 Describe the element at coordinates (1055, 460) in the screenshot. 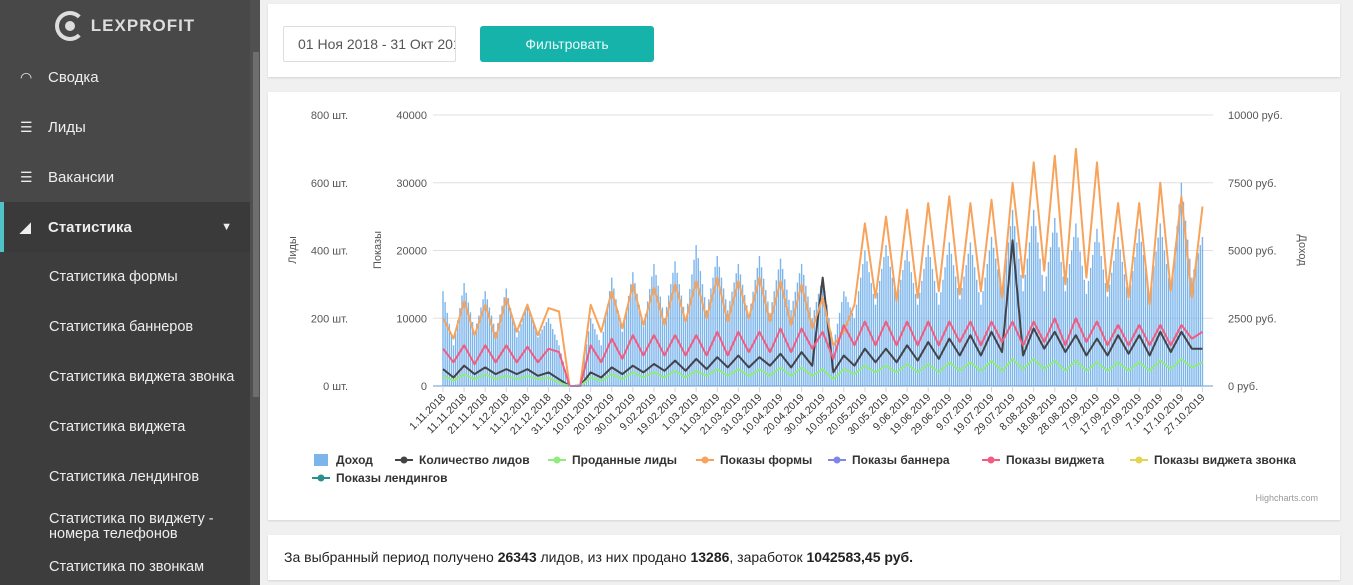

I see `legend-item: Показы виджета` at that location.